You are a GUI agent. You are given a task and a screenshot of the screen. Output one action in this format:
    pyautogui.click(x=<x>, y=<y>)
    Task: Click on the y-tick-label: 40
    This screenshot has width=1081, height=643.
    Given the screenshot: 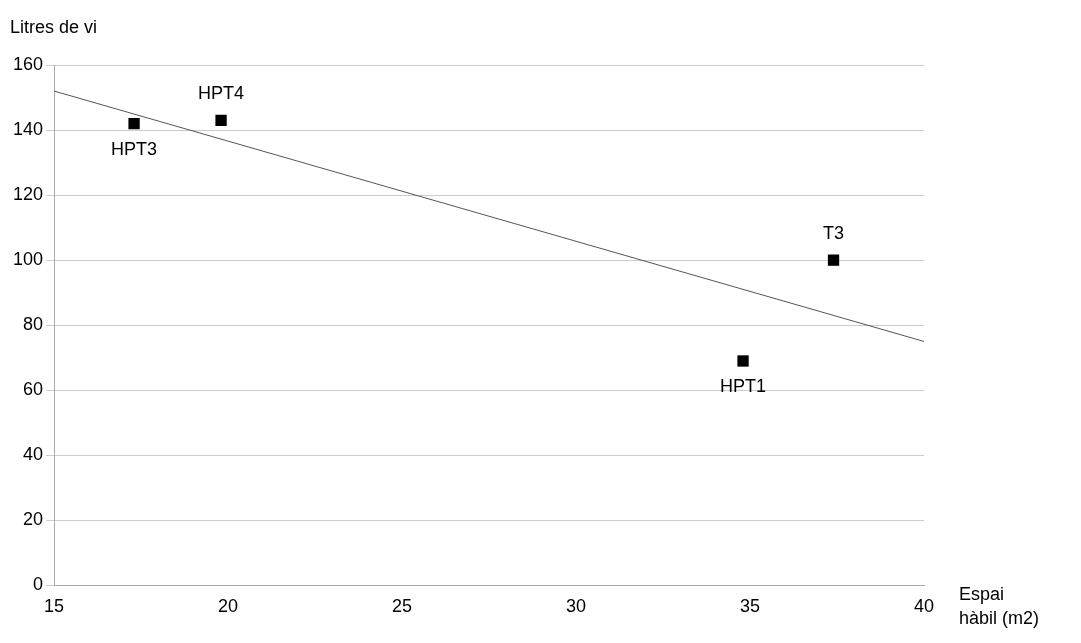 What is the action you would take?
    pyautogui.click(x=33, y=454)
    